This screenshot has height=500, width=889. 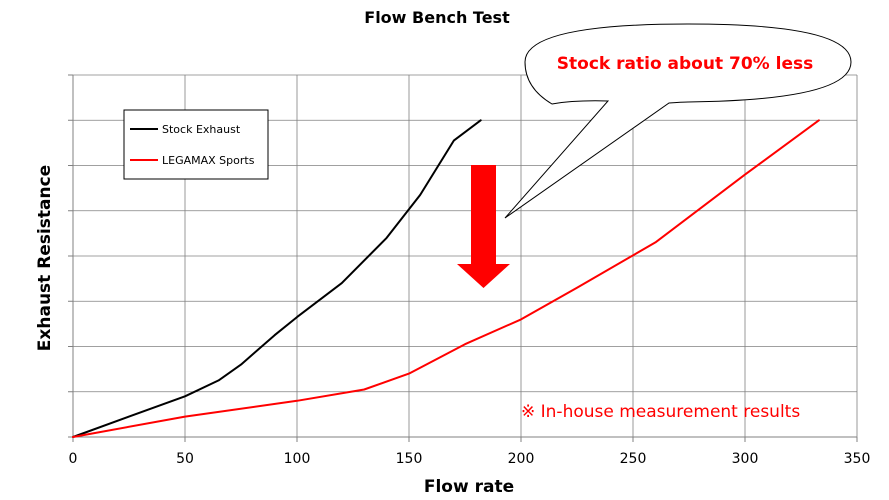 I want to click on chart-title: Flow Bench Test, so click(x=437, y=17).